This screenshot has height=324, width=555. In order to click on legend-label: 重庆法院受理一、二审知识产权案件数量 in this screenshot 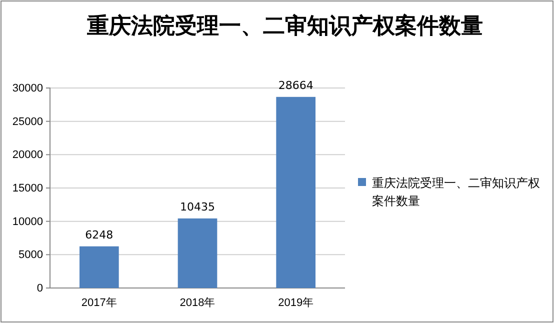, I will do `click(456, 192)`.